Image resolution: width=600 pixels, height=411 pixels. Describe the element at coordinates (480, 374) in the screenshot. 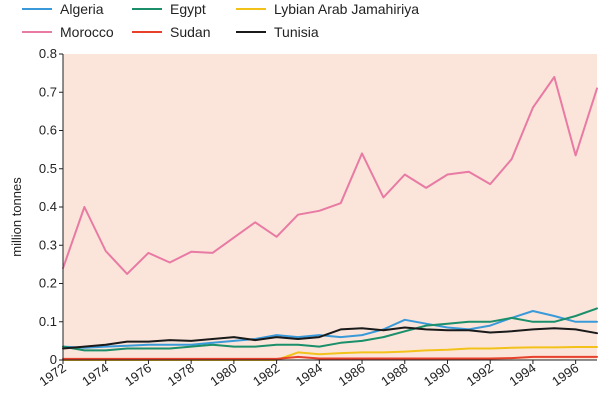

I see `x-tick-label: 1992` at that location.